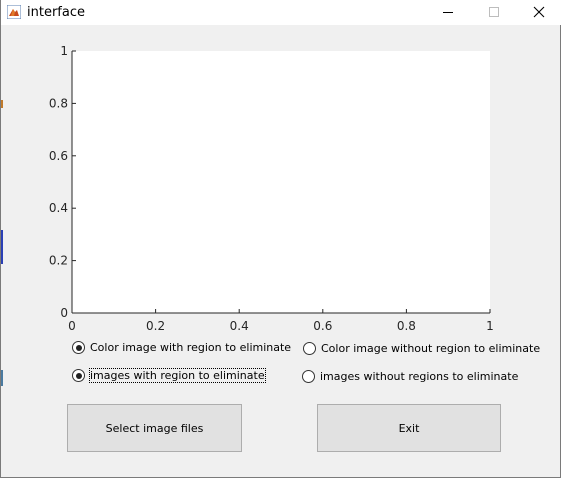 Image resolution: width=562 pixels, height=479 pixels. What do you see at coordinates (191, 347) in the screenshot?
I see `radio-label: Color image with region to eliminate` at bounding box center [191, 347].